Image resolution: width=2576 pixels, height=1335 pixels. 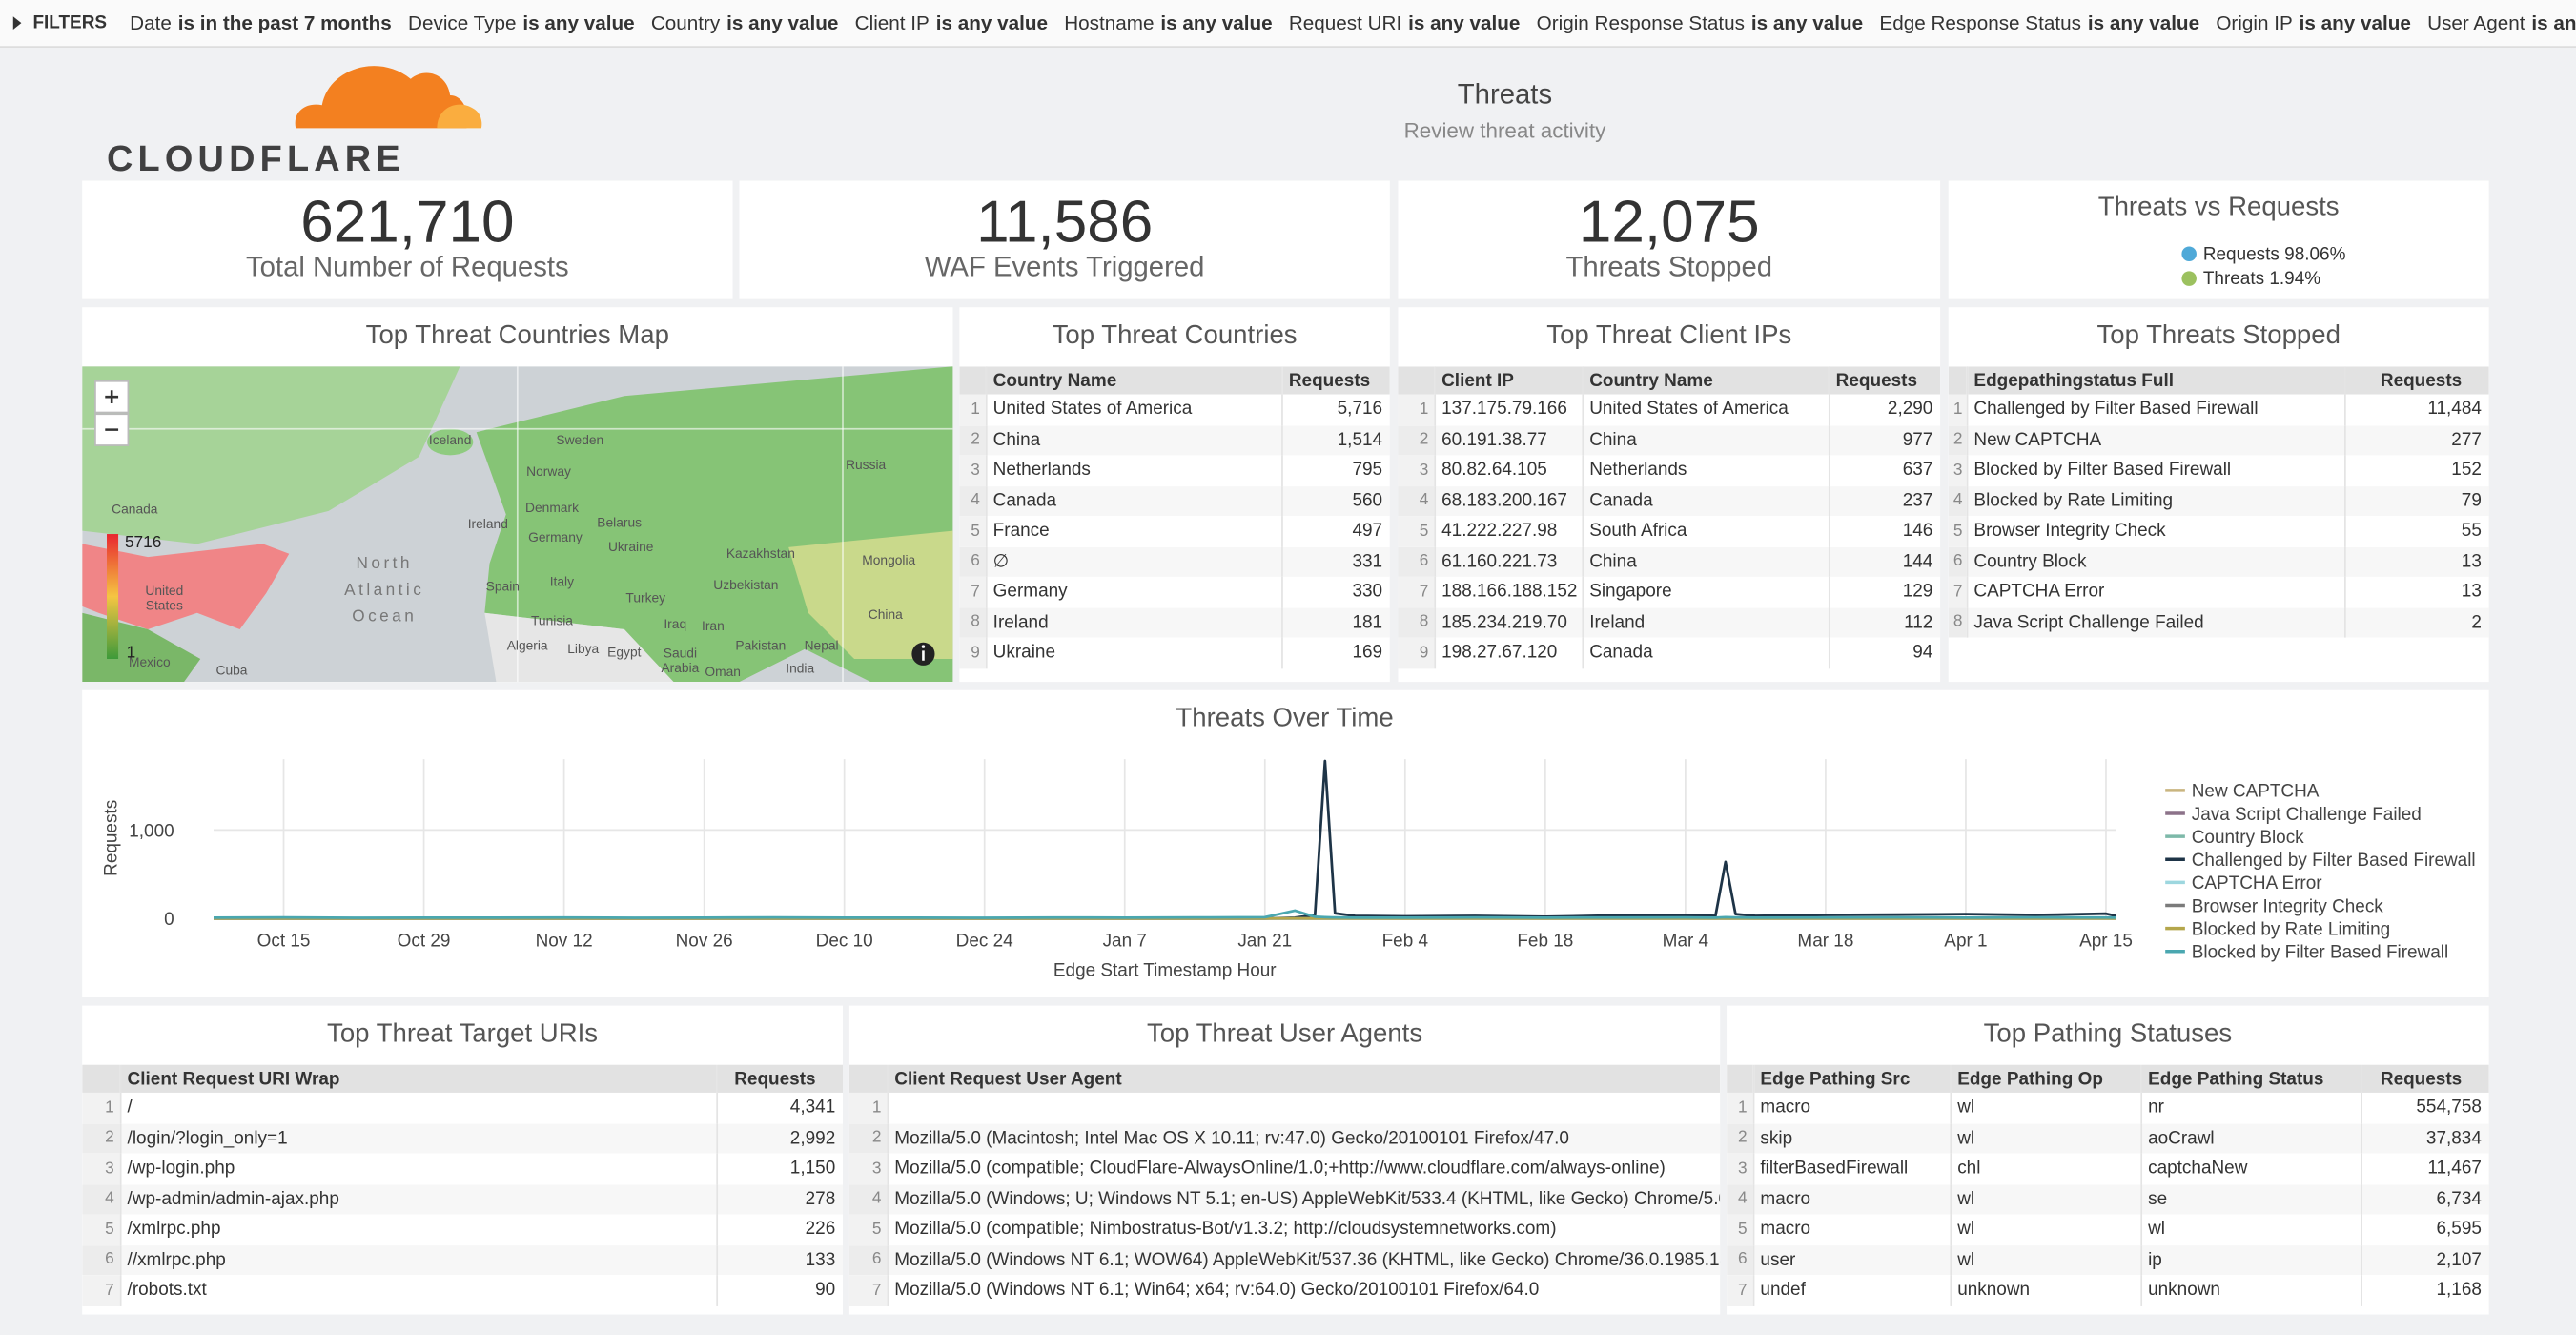 What do you see at coordinates (2218, 470) in the screenshot?
I see `table-row: 3 Blocked by Filter Based Firewall 152` at bounding box center [2218, 470].